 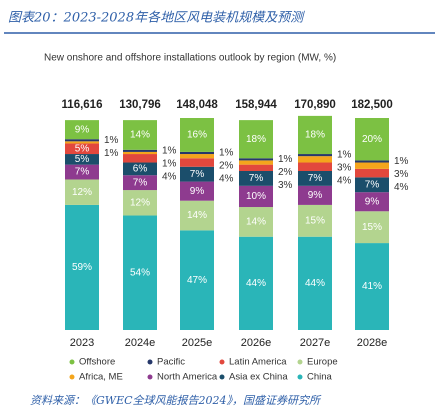 What do you see at coordinates (197, 343) in the screenshot?
I see `x-tick-label: 2025e` at bounding box center [197, 343].